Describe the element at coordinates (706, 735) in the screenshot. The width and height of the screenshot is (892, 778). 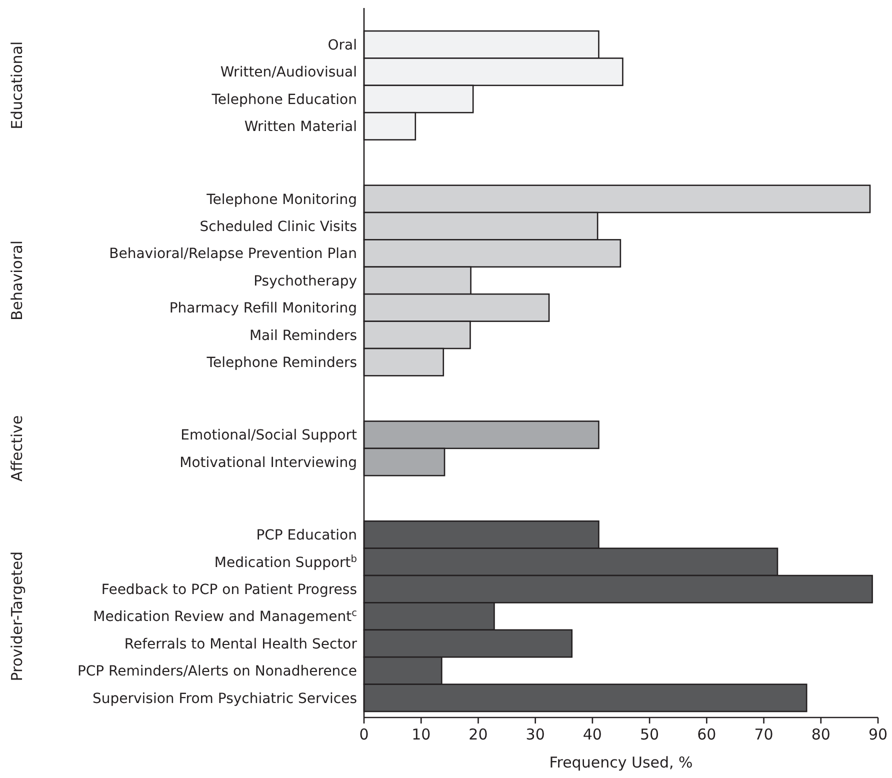
I see `x-tick-label: 60` at that location.